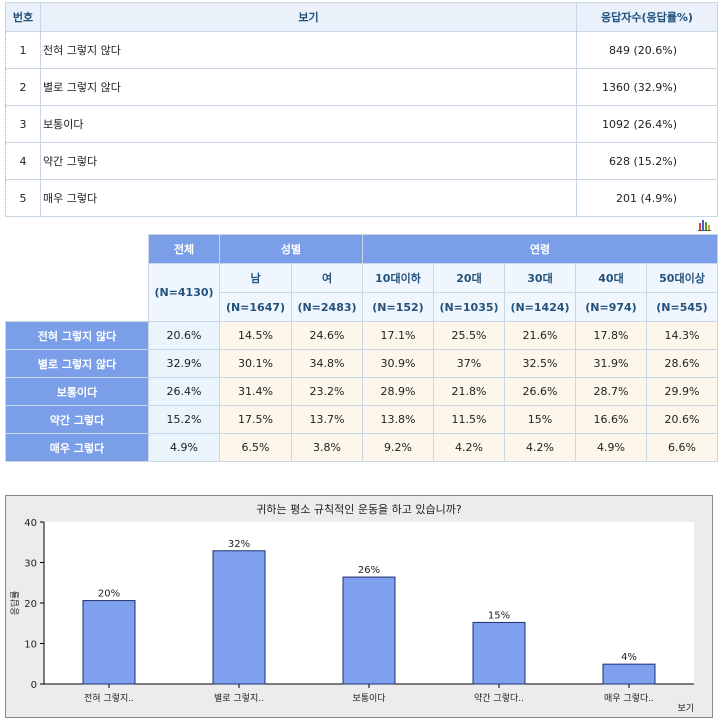 The image size is (720, 721). What do you see at coordinates (682, 335) in the screenshot?
I see `crosstab-cell: 14.3%` at bounding box center [682, 335].